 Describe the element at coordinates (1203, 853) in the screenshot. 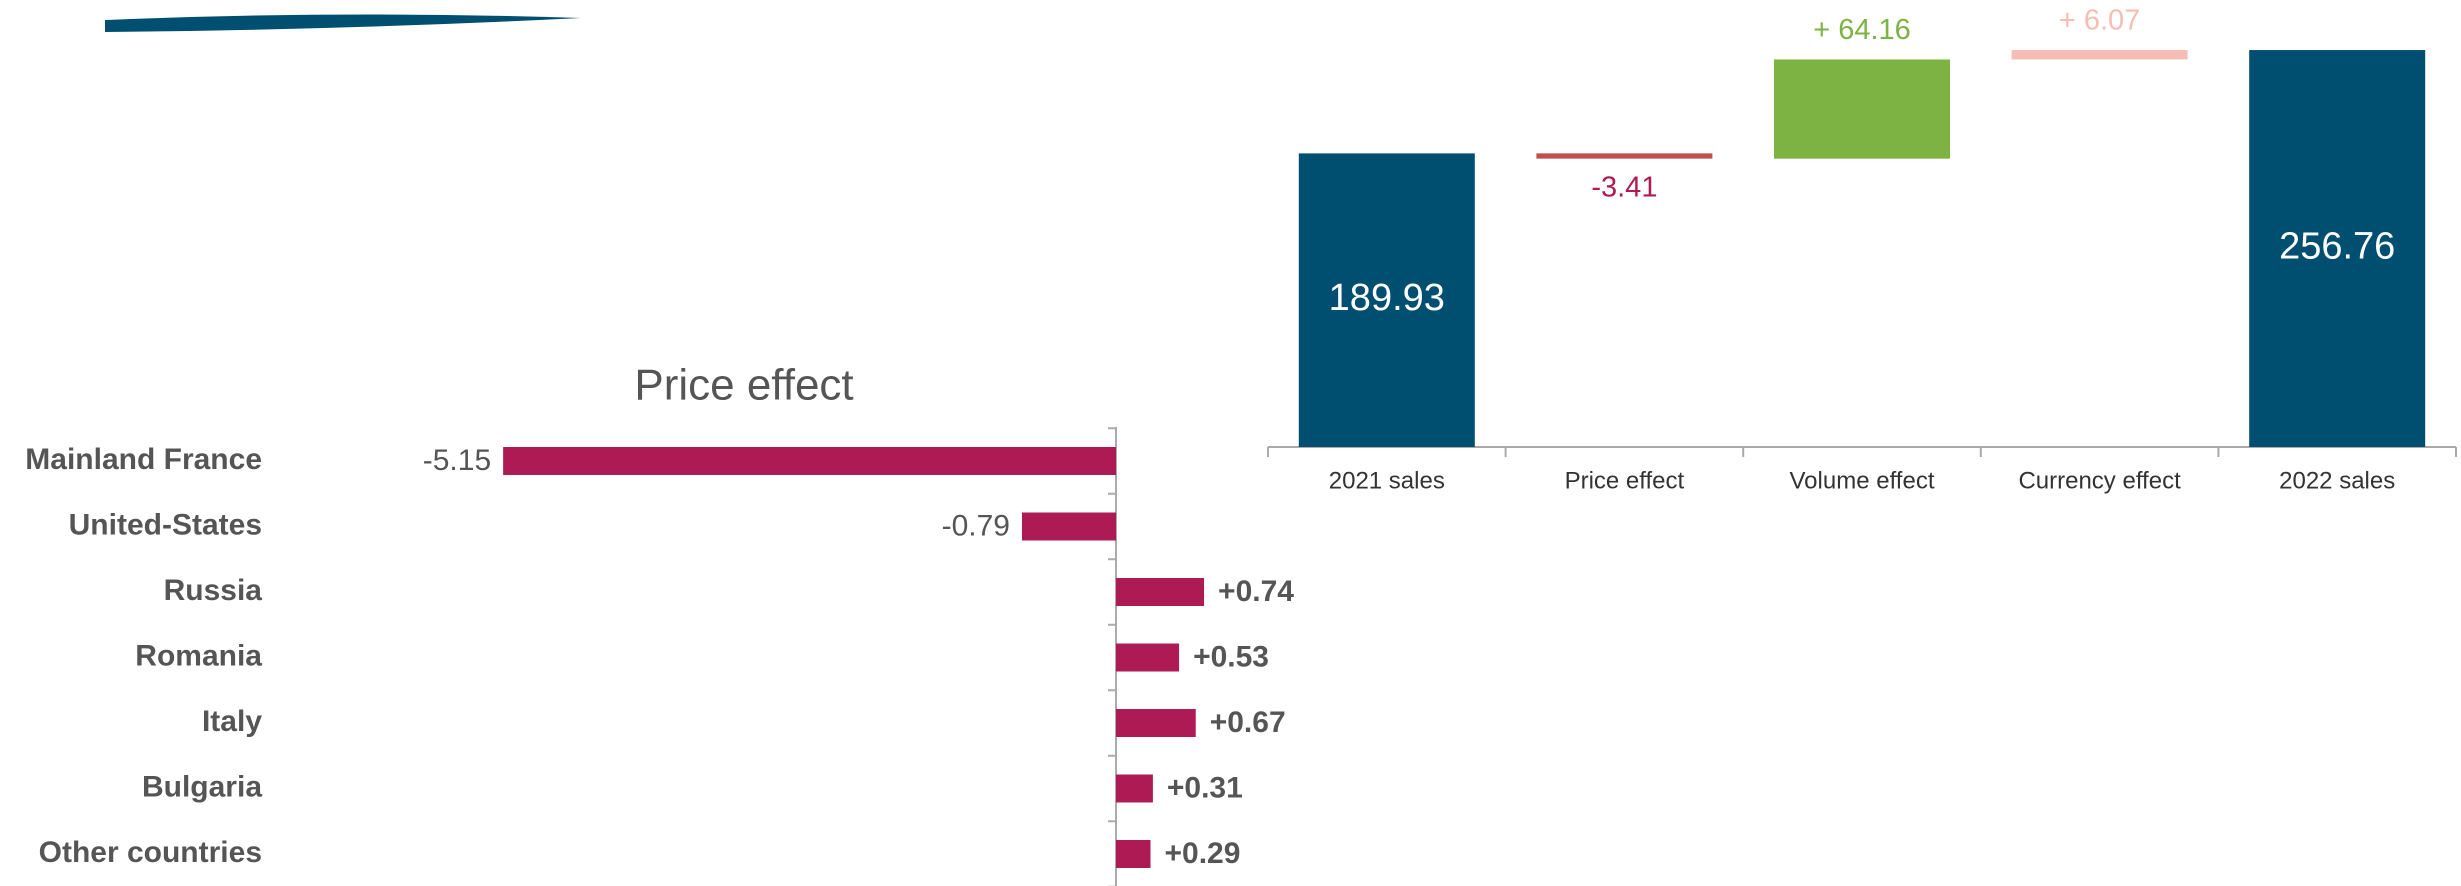

I see `value-label: +0.29` at that location.